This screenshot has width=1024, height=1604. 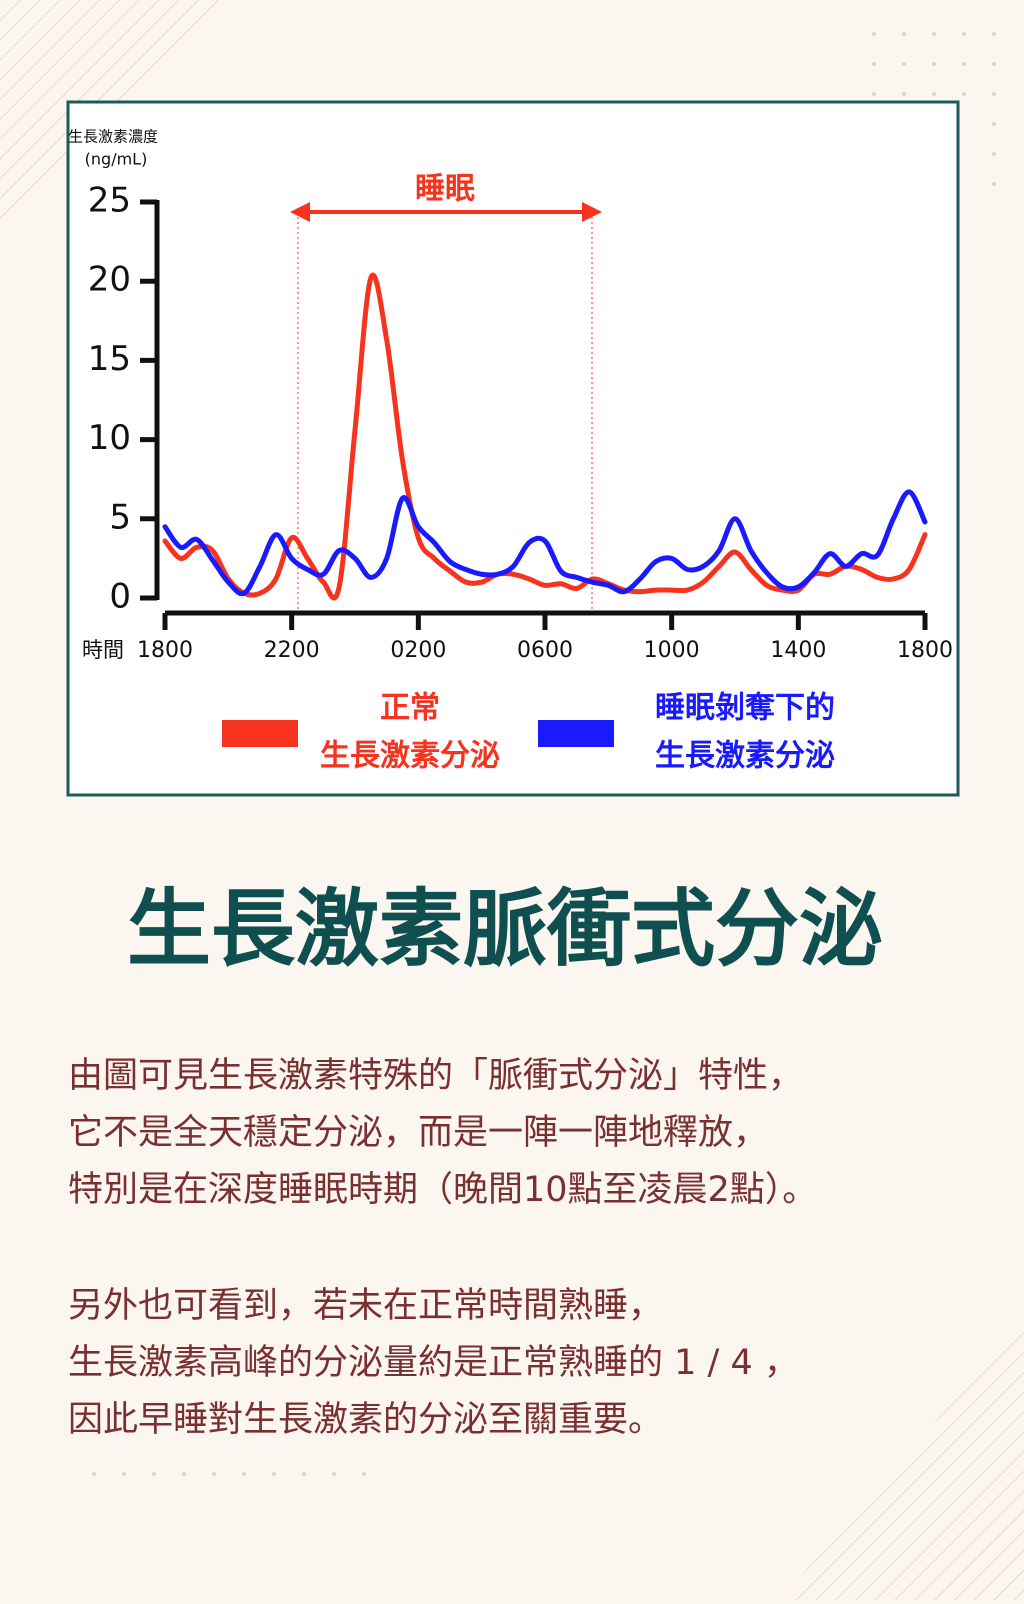 I want to click on paragraph-line: 它不是全天穩定分泌，而是一陣一陣地釋放，, so click(x=418, y=1133).